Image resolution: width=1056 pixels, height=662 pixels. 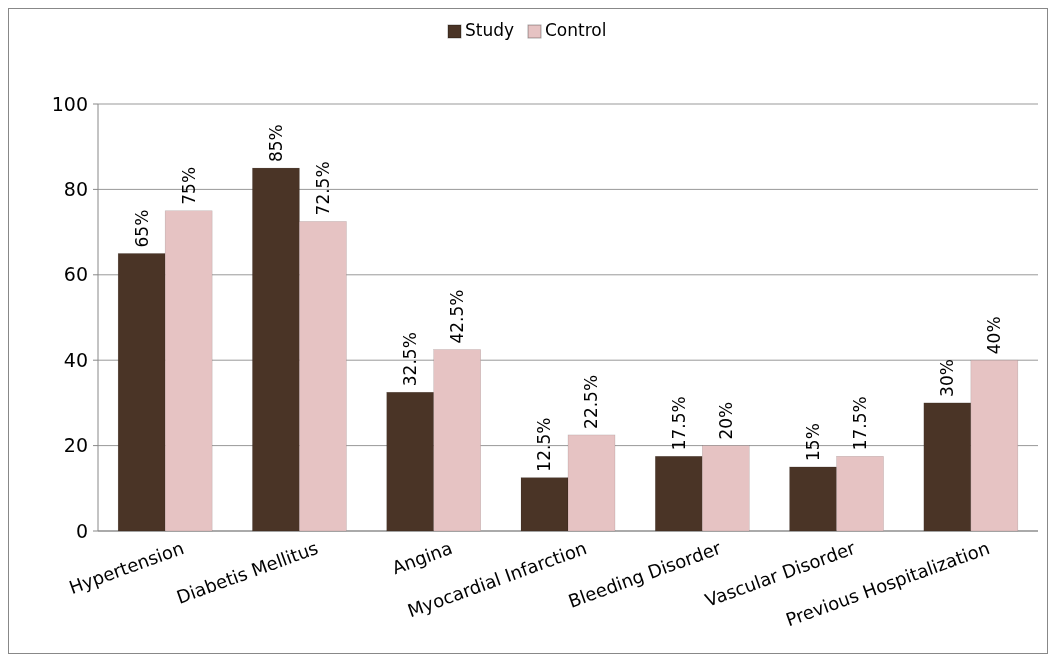 What do you see at coordinates (75, 189) in the screenshot?
I see `y-tick-label: 80` at bounding box center [75, 189].